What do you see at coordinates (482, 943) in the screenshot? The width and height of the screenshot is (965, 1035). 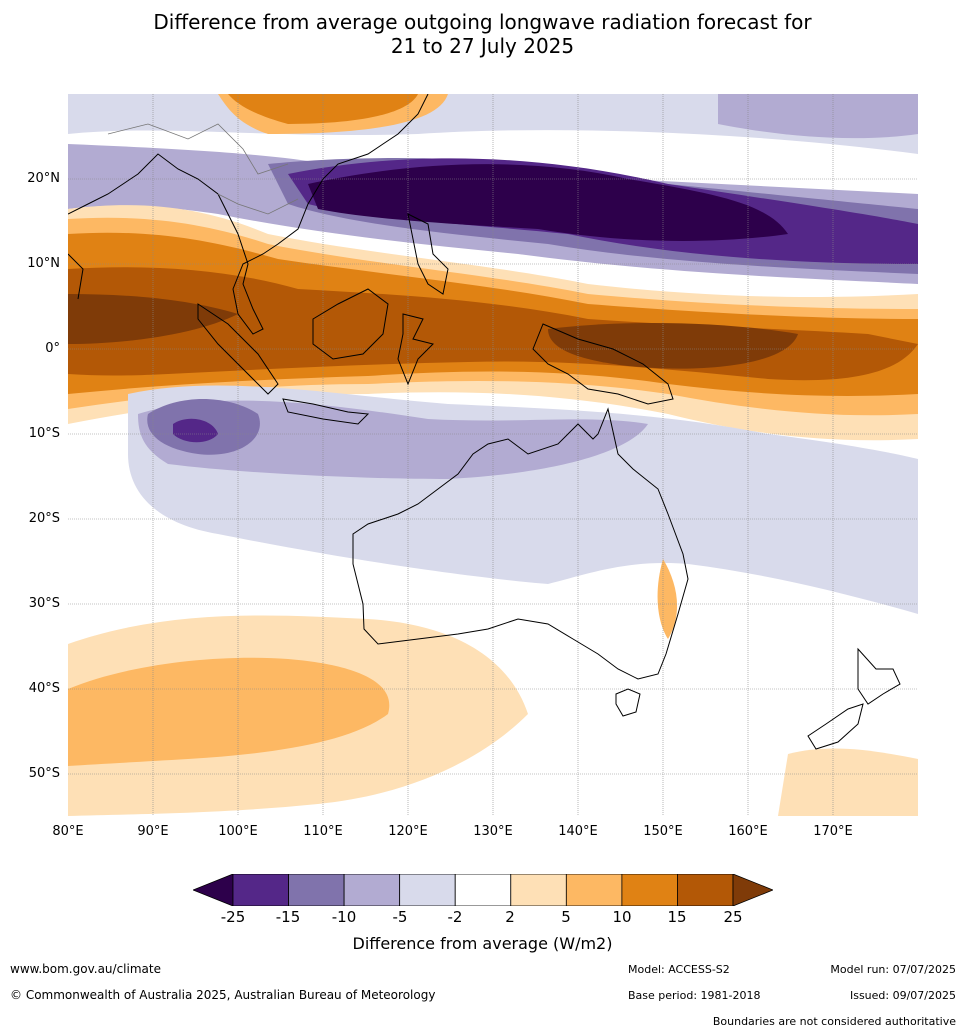 I see `colorbar-label: Difference from average (W/m2)` at bounding box center [482, 943].